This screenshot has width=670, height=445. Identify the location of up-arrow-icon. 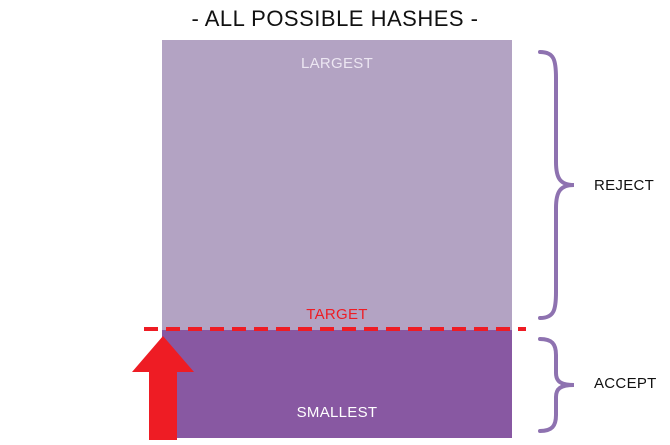
(163, 388).